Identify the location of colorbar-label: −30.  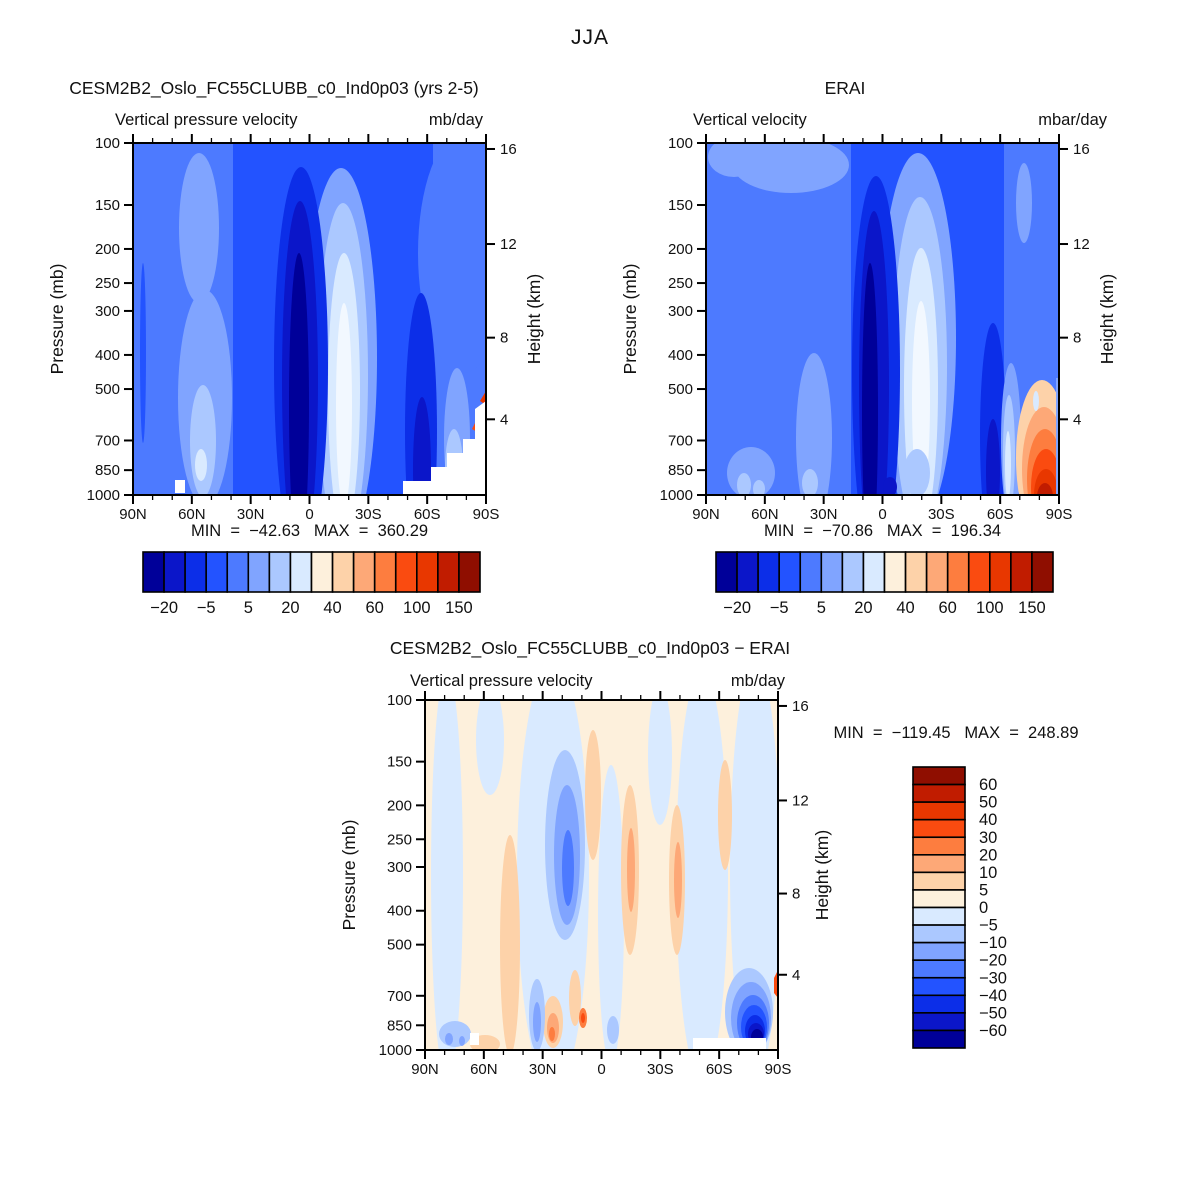
(993, 978).